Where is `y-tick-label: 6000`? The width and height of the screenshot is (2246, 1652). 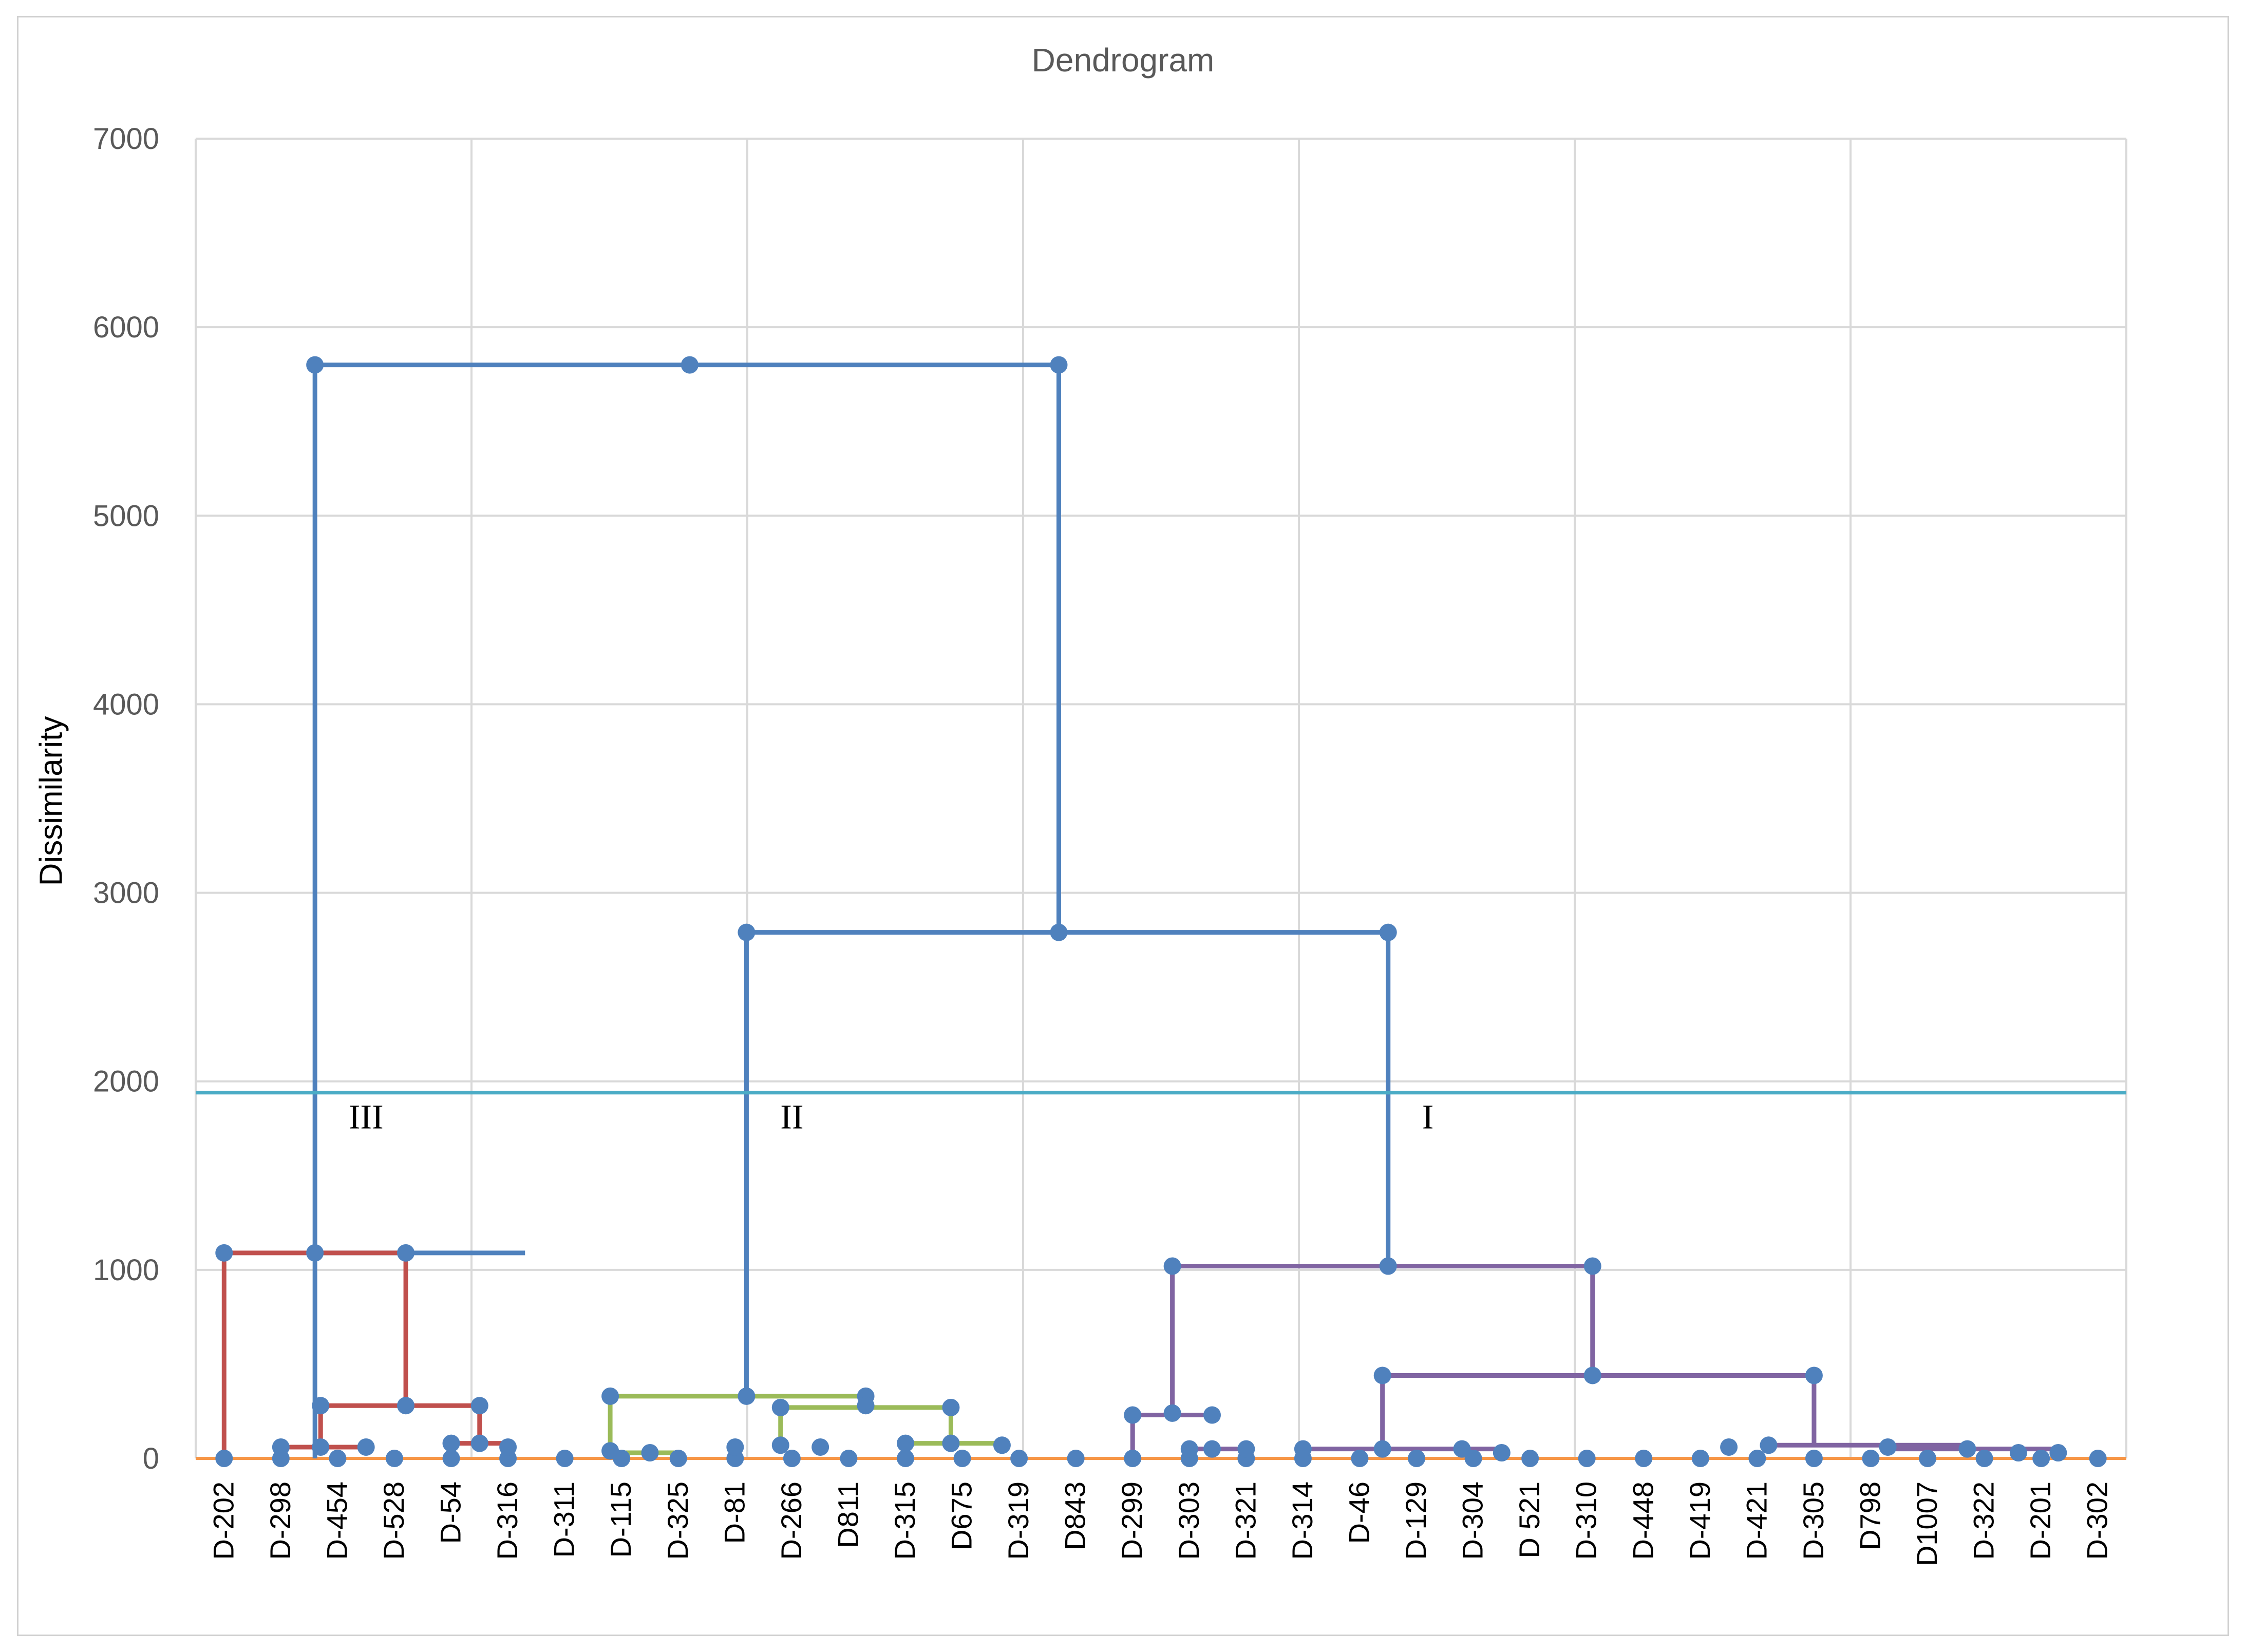
y-tick-label: 6000 is located at coordinates (126, 327).